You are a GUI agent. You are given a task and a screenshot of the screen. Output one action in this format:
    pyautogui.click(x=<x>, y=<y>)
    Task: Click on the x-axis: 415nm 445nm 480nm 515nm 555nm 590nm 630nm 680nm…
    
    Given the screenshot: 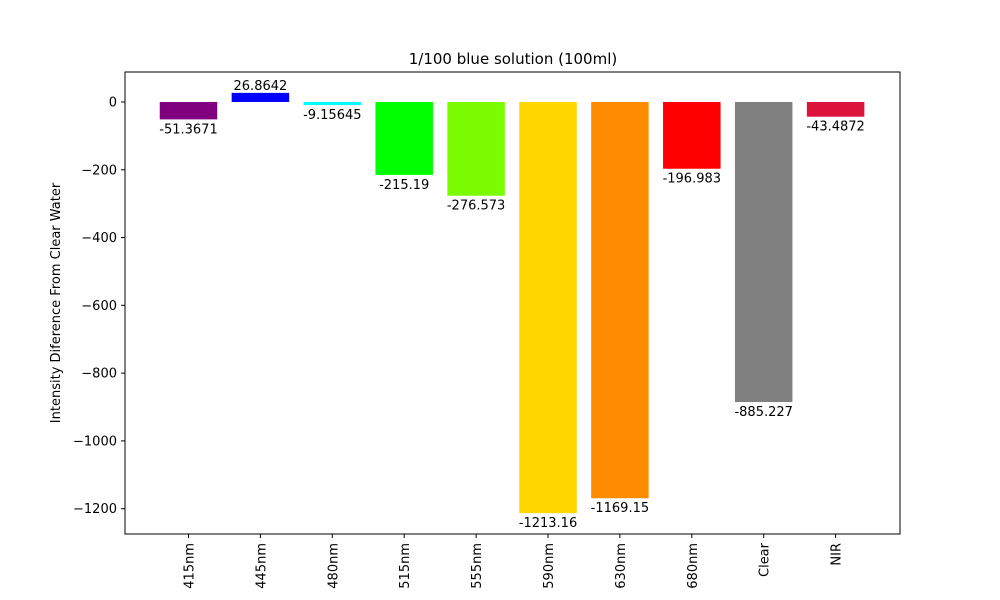 What is the action you would take?
    pyautogui.click(x=514, y=561)
    